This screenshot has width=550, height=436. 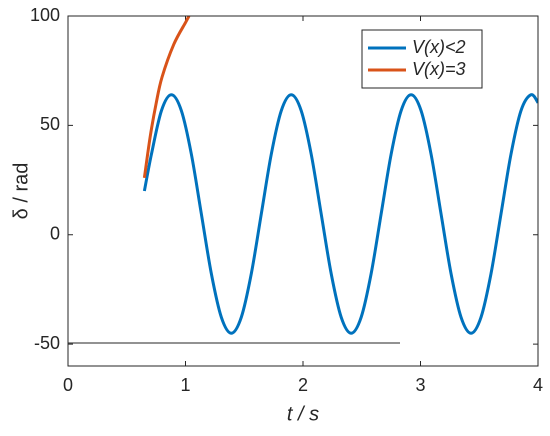 What do you see at coordinates (303, 414) in the screenshot?
I see `x-axis-label: t / s` at bounding box center [303, 414].